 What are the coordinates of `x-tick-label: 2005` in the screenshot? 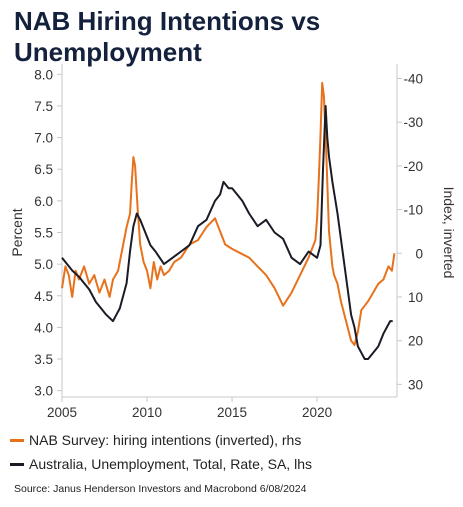 It's located at (62, 412).